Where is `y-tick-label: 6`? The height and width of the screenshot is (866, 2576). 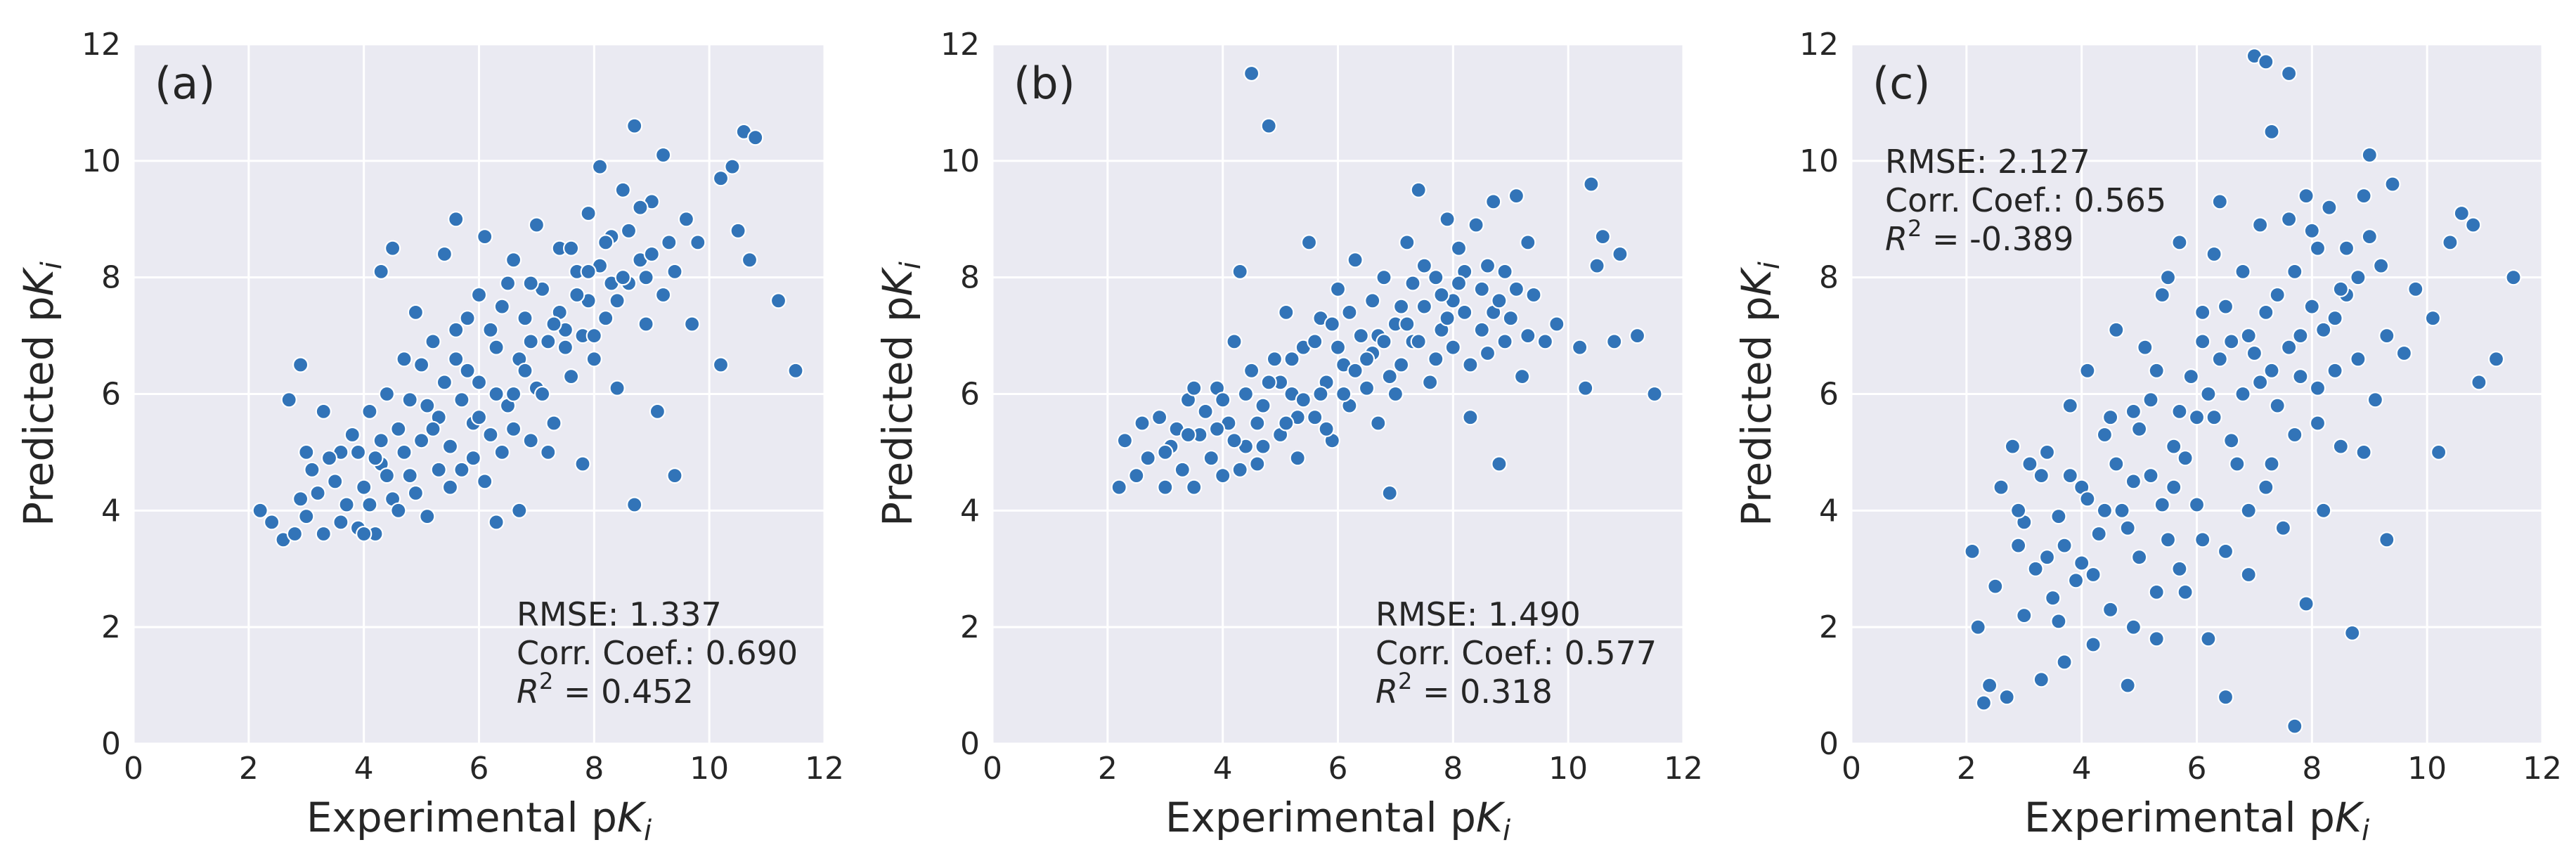 y-tick-label: 6 is located at coordinates (970, 395).